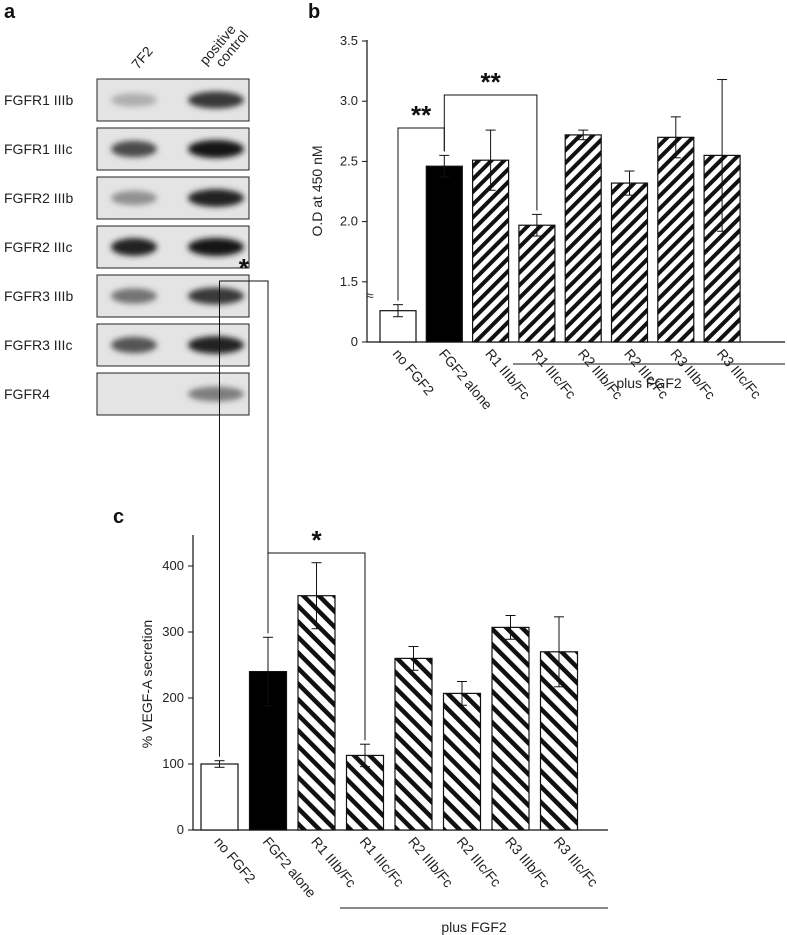 This screenshot has width=787, height=935. What do you see at coordinates (349, 40) in the screenshot?
I see `y-tick-label: 3.5` at bounding box center [349, 40].